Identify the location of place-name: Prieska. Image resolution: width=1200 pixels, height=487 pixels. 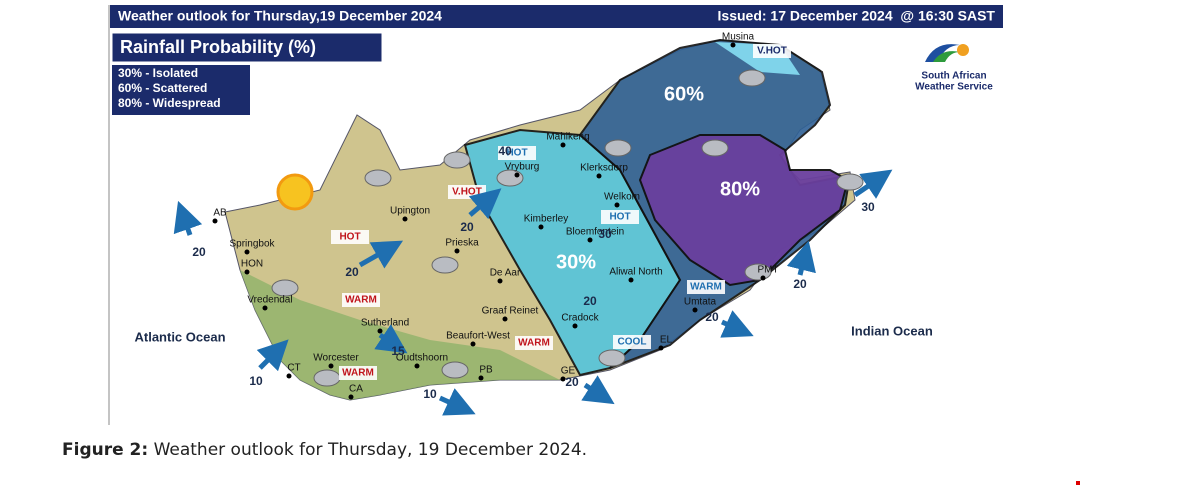
(462, 243).